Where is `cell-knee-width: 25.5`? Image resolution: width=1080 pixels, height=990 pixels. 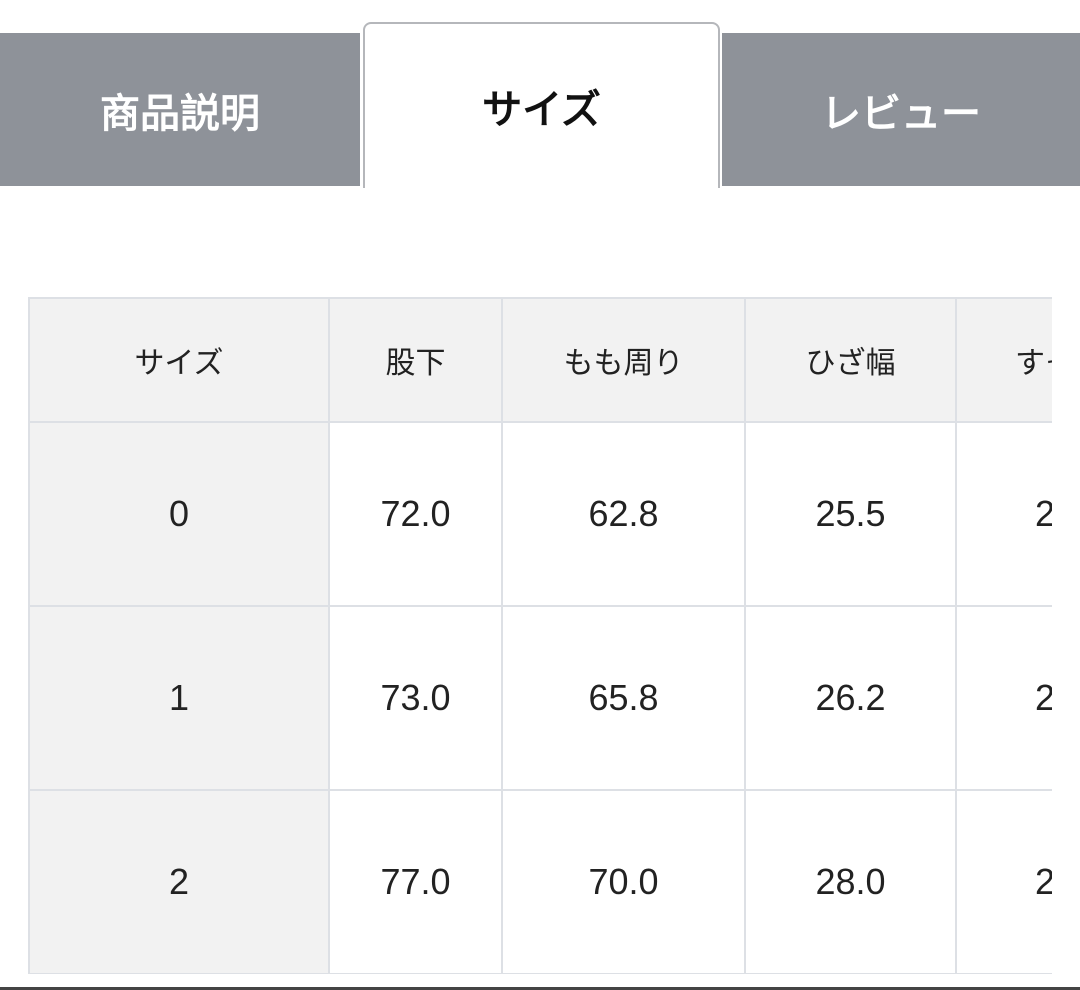 cell-knee-width: 25.5 is located at coordinates (850, 514).